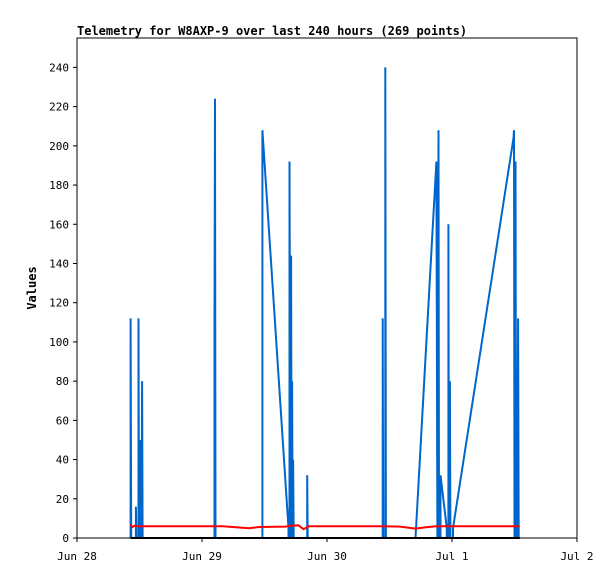  What do you see at coordinates (451, 556) in the screenshot?
I see `x-tick-label: Jul 1` at bounding box center [451, 556].